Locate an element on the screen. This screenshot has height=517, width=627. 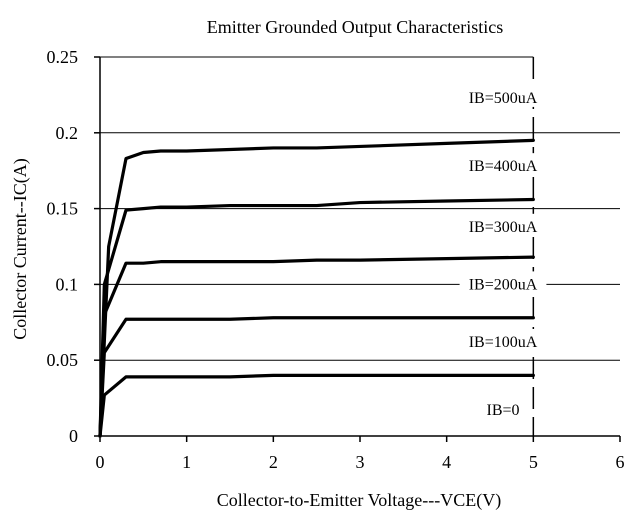
y-tick-label: 0 is located at coordinates (73, 436).